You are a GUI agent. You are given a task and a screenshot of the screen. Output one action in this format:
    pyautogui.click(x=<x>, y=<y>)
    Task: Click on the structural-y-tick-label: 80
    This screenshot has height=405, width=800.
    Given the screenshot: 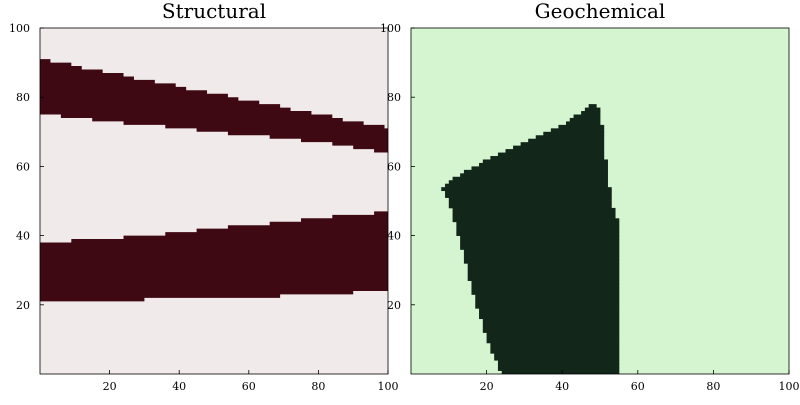 What is the action you would take?
    pyautogui.click(x=23, y=97)
    